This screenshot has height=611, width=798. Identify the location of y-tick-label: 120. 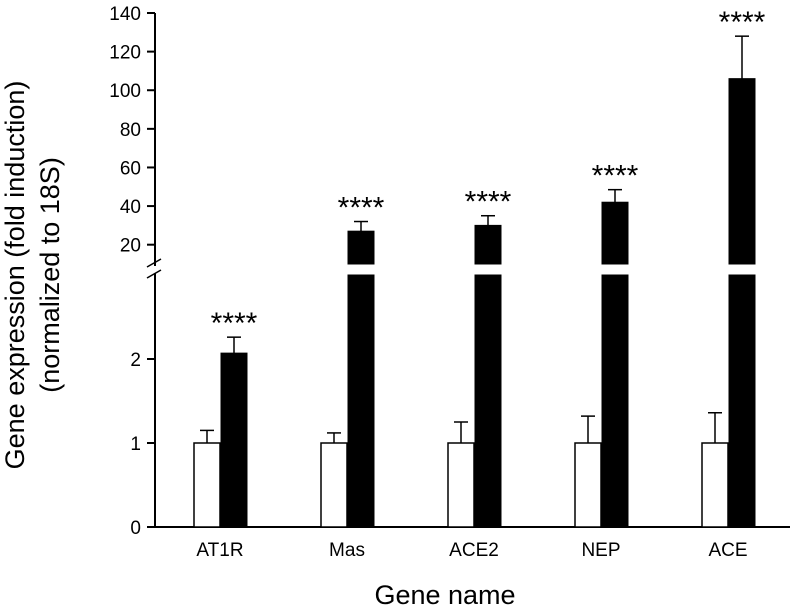
(125, 53).